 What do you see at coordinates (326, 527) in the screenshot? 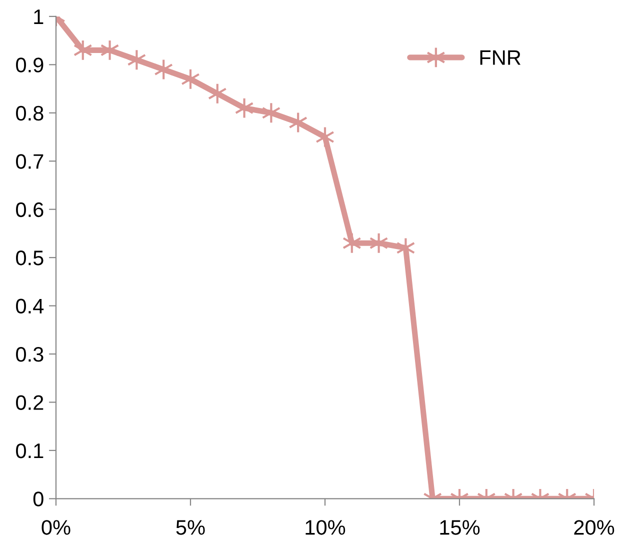
I see `x-tick-label: 10%` at bounding box center [326, 527].